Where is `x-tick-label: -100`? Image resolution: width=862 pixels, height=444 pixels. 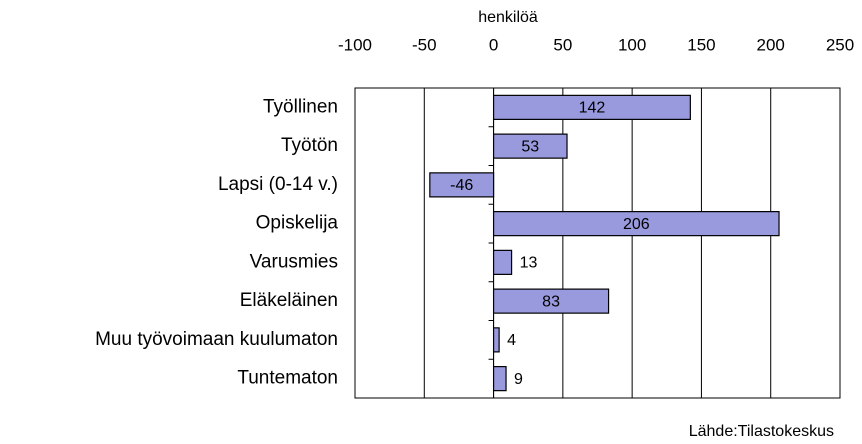 x-tick-label: -100 is located at coordinates (355, 44).